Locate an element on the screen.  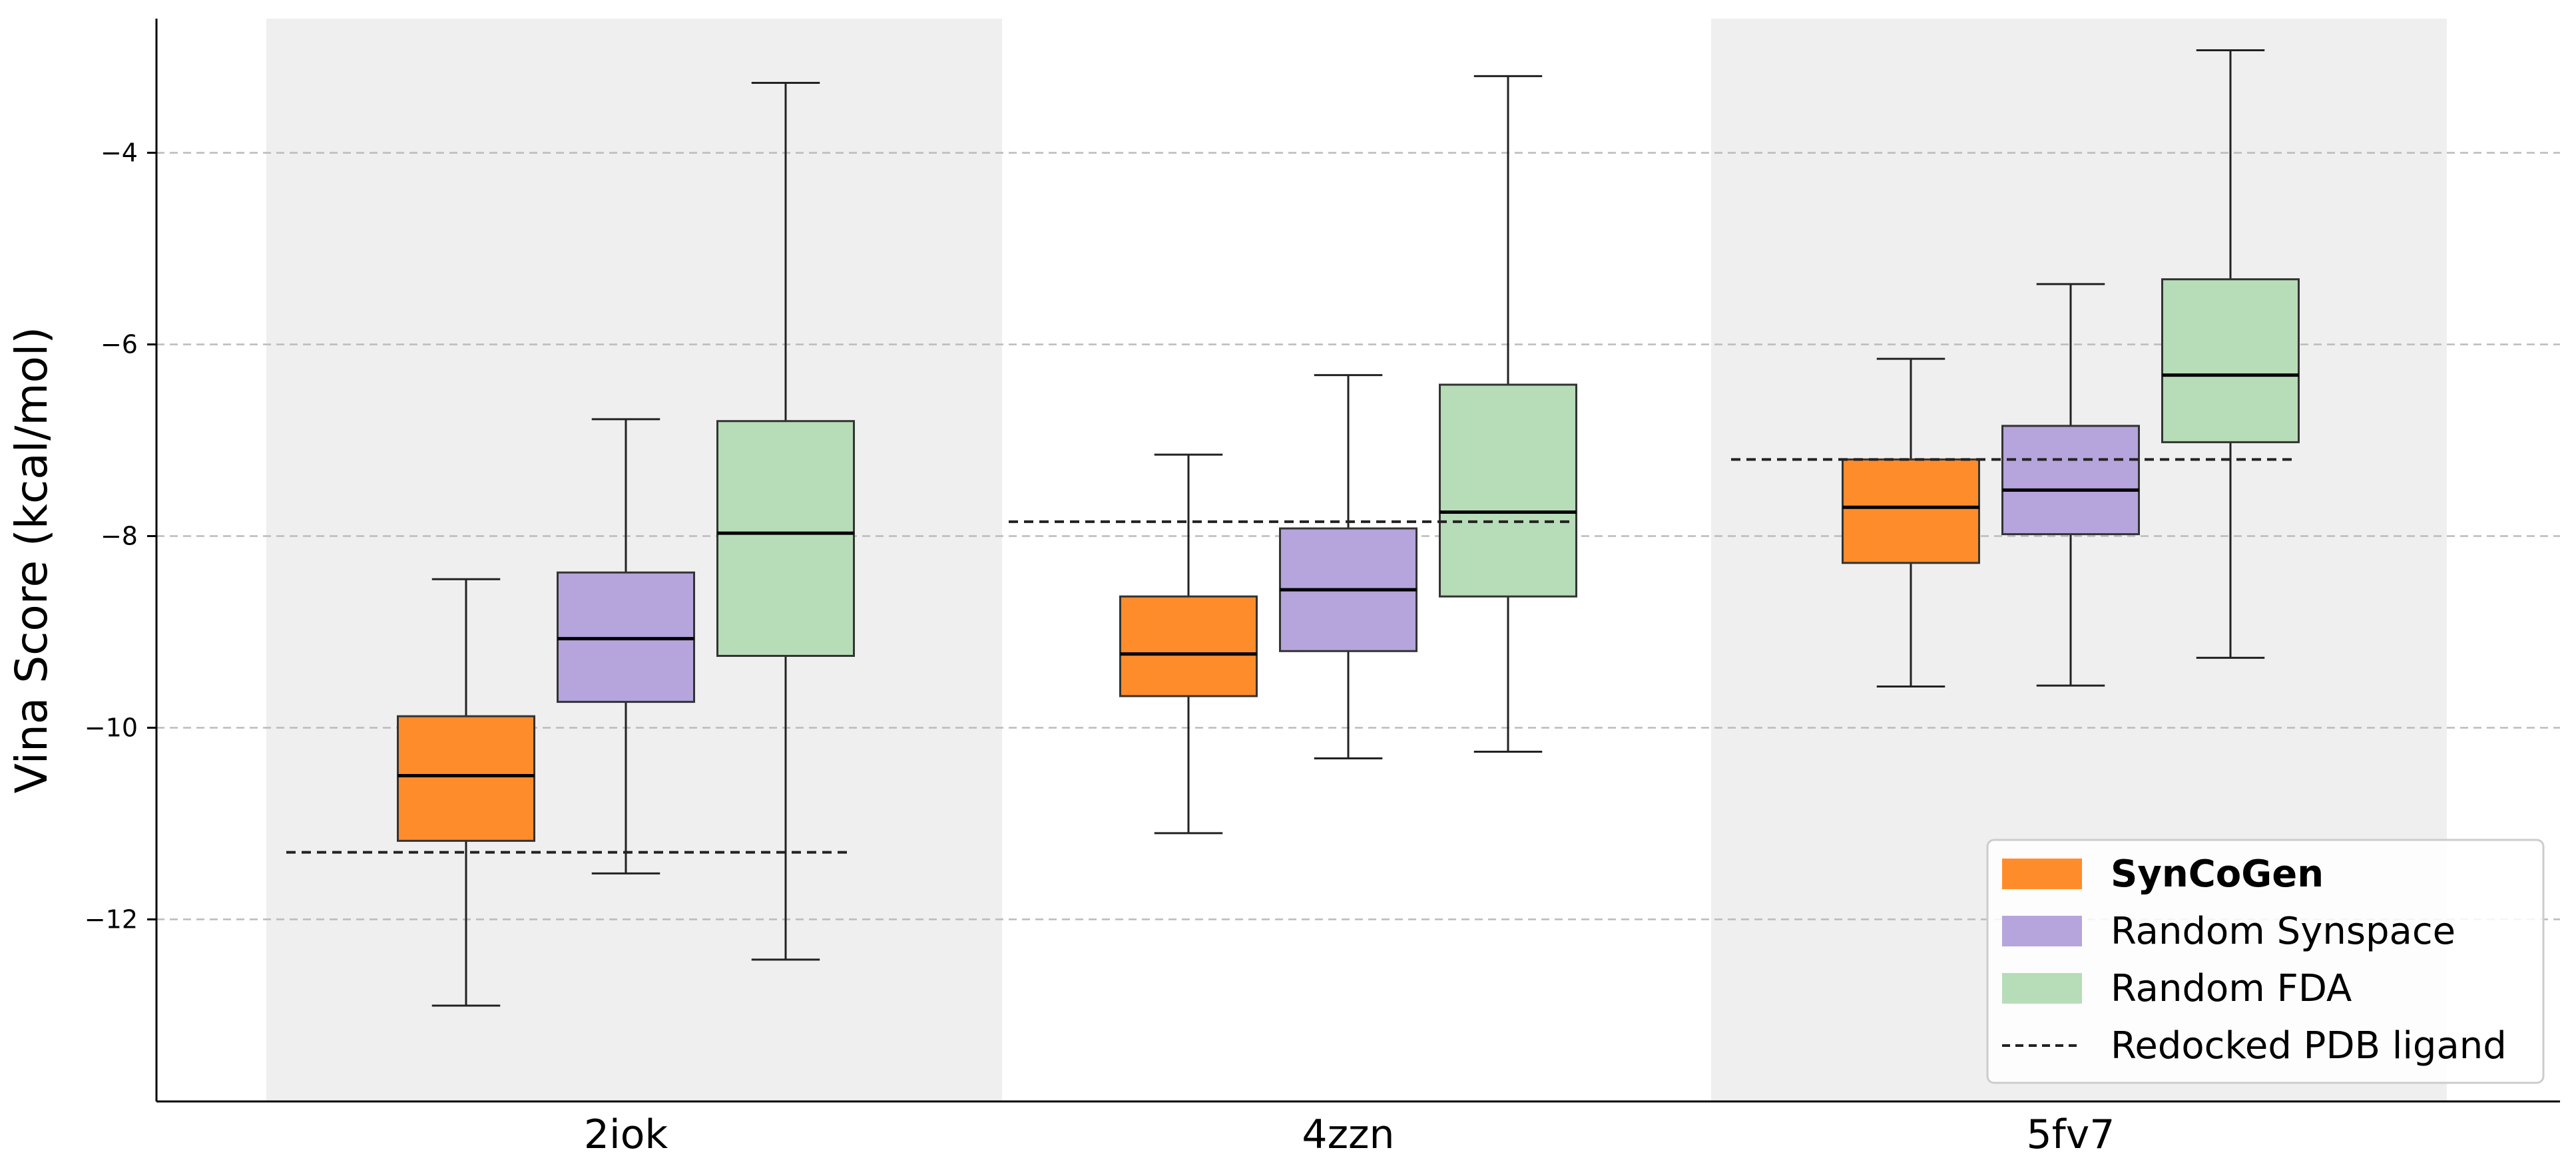
box-random-synspace-5fv7 is located at coordinates (2070, 485).